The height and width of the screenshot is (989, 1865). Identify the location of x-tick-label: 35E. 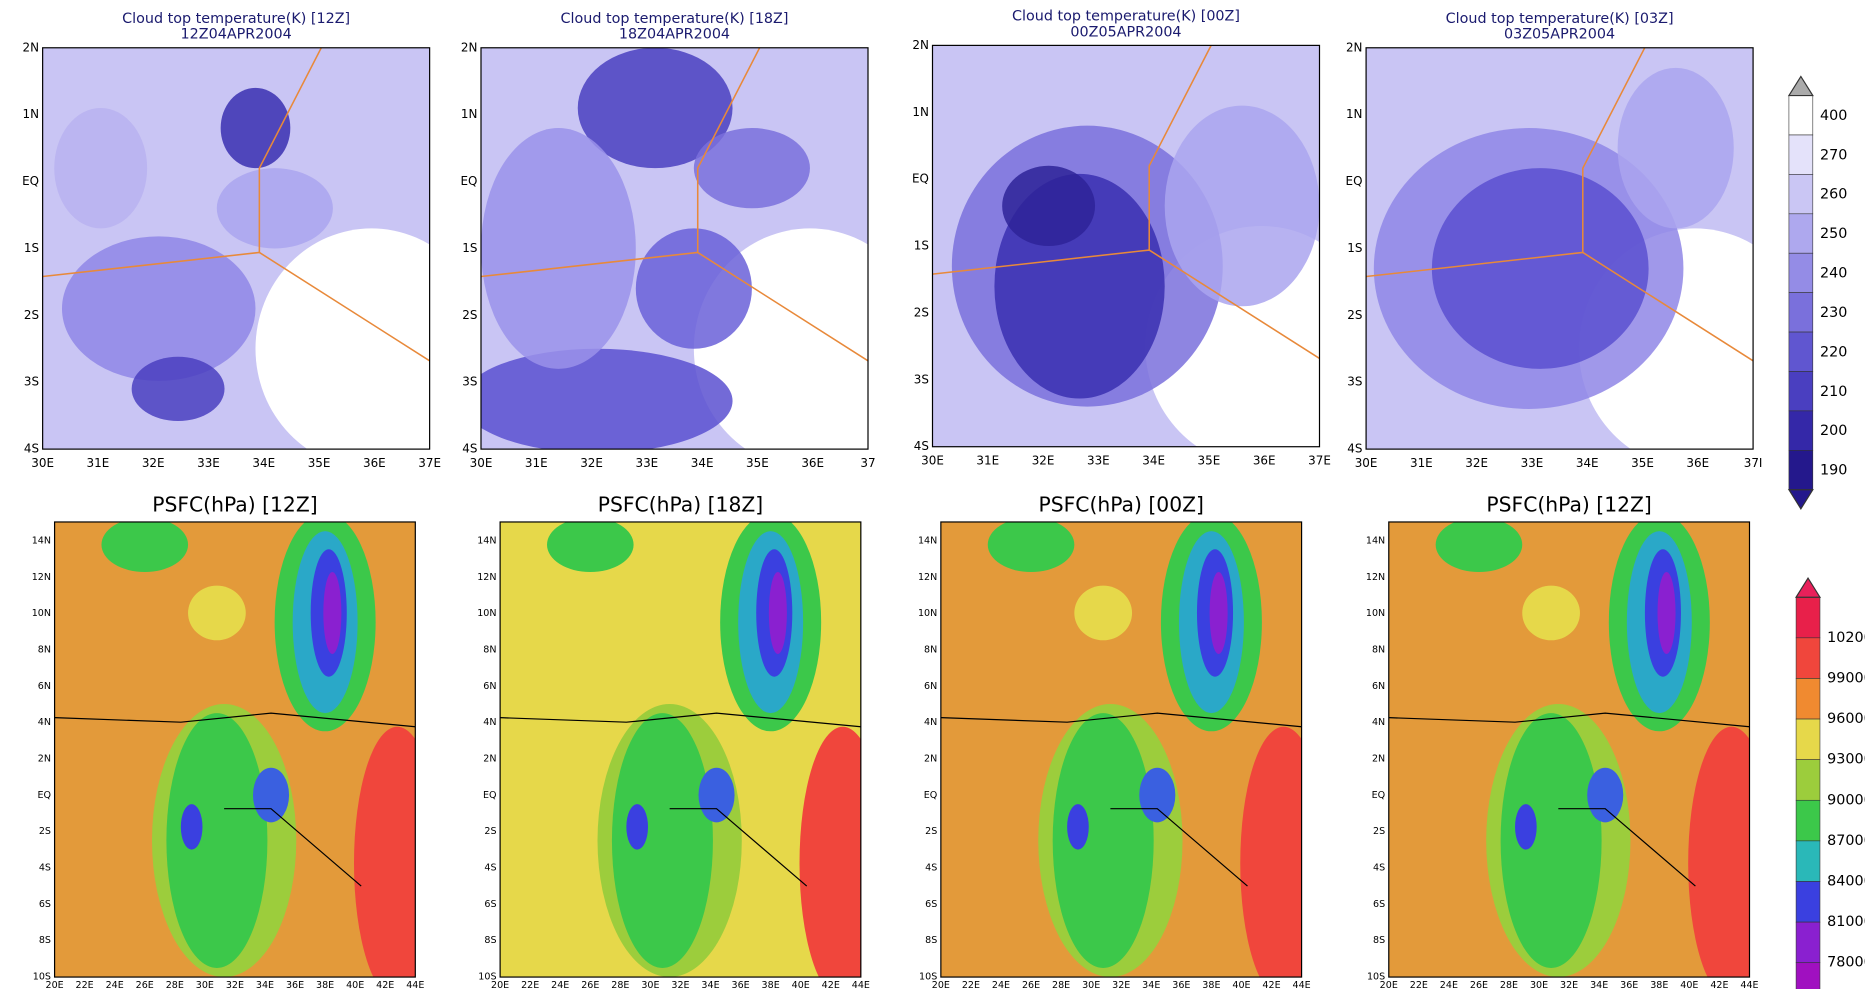
(757, 463).